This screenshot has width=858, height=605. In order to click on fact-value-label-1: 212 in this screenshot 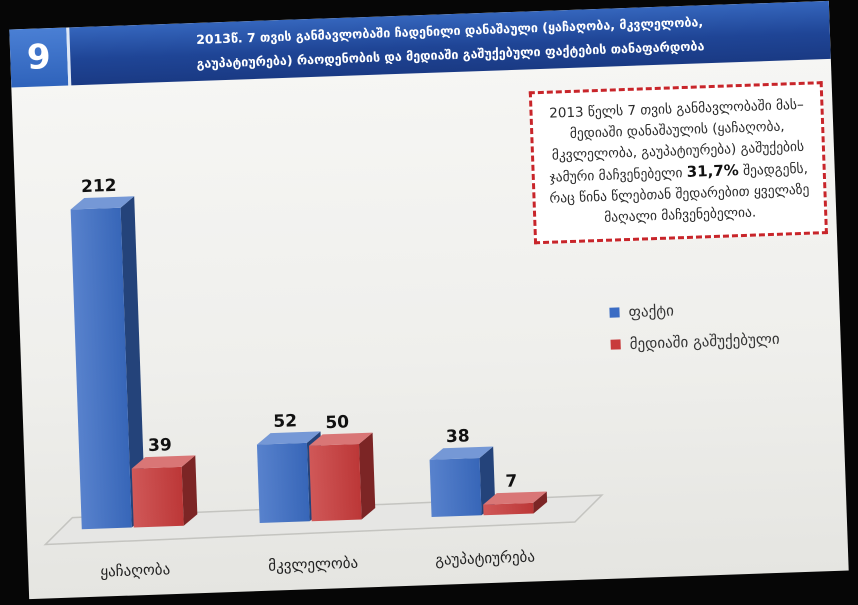, I will do `click(99, 186)`.